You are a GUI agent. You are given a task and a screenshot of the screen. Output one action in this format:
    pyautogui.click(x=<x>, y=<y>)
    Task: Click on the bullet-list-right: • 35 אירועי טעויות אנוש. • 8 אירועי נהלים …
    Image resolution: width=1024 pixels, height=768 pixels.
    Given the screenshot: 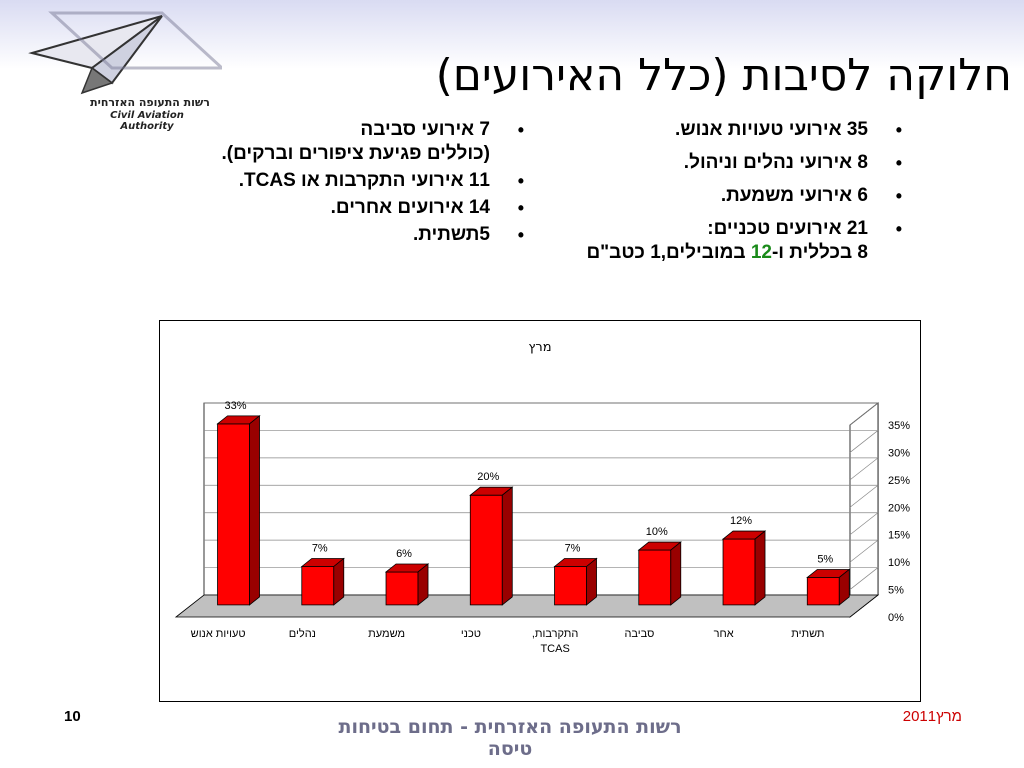 What is the action you would take?
    pyautogui.click(x=696, y=196)
    